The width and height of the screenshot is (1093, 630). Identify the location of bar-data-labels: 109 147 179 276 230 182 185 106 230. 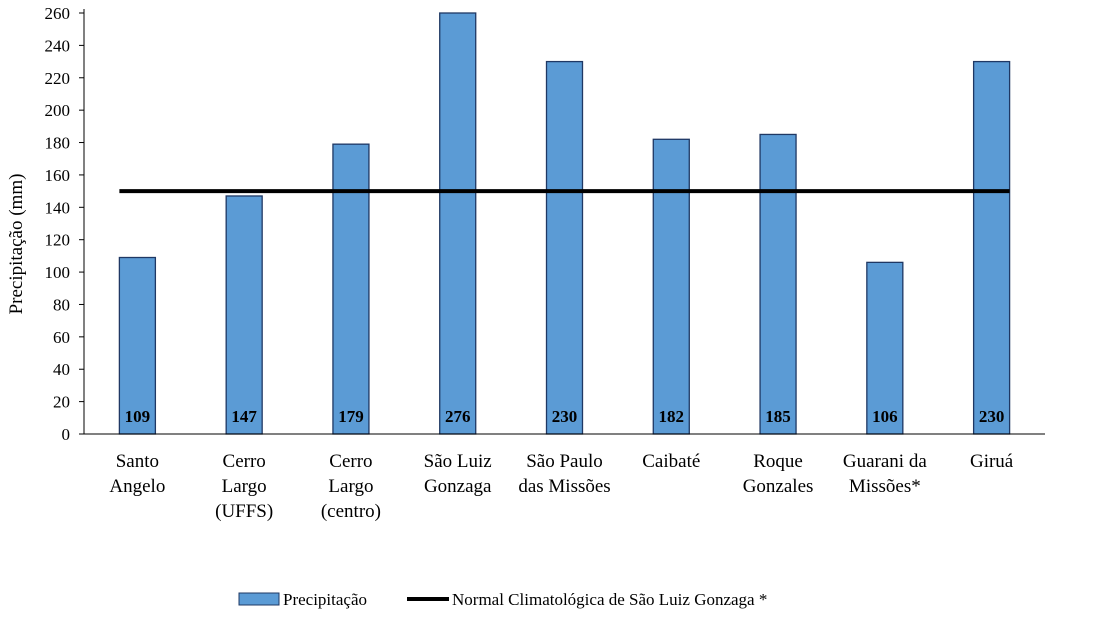
(565, 416).